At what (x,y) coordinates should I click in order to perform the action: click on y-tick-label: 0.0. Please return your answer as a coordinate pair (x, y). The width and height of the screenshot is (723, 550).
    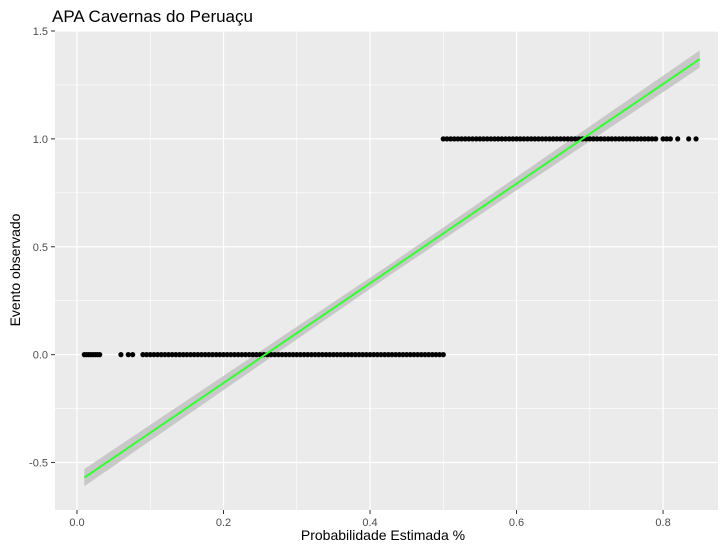
    Looking at the image, I should click on (40, 356).